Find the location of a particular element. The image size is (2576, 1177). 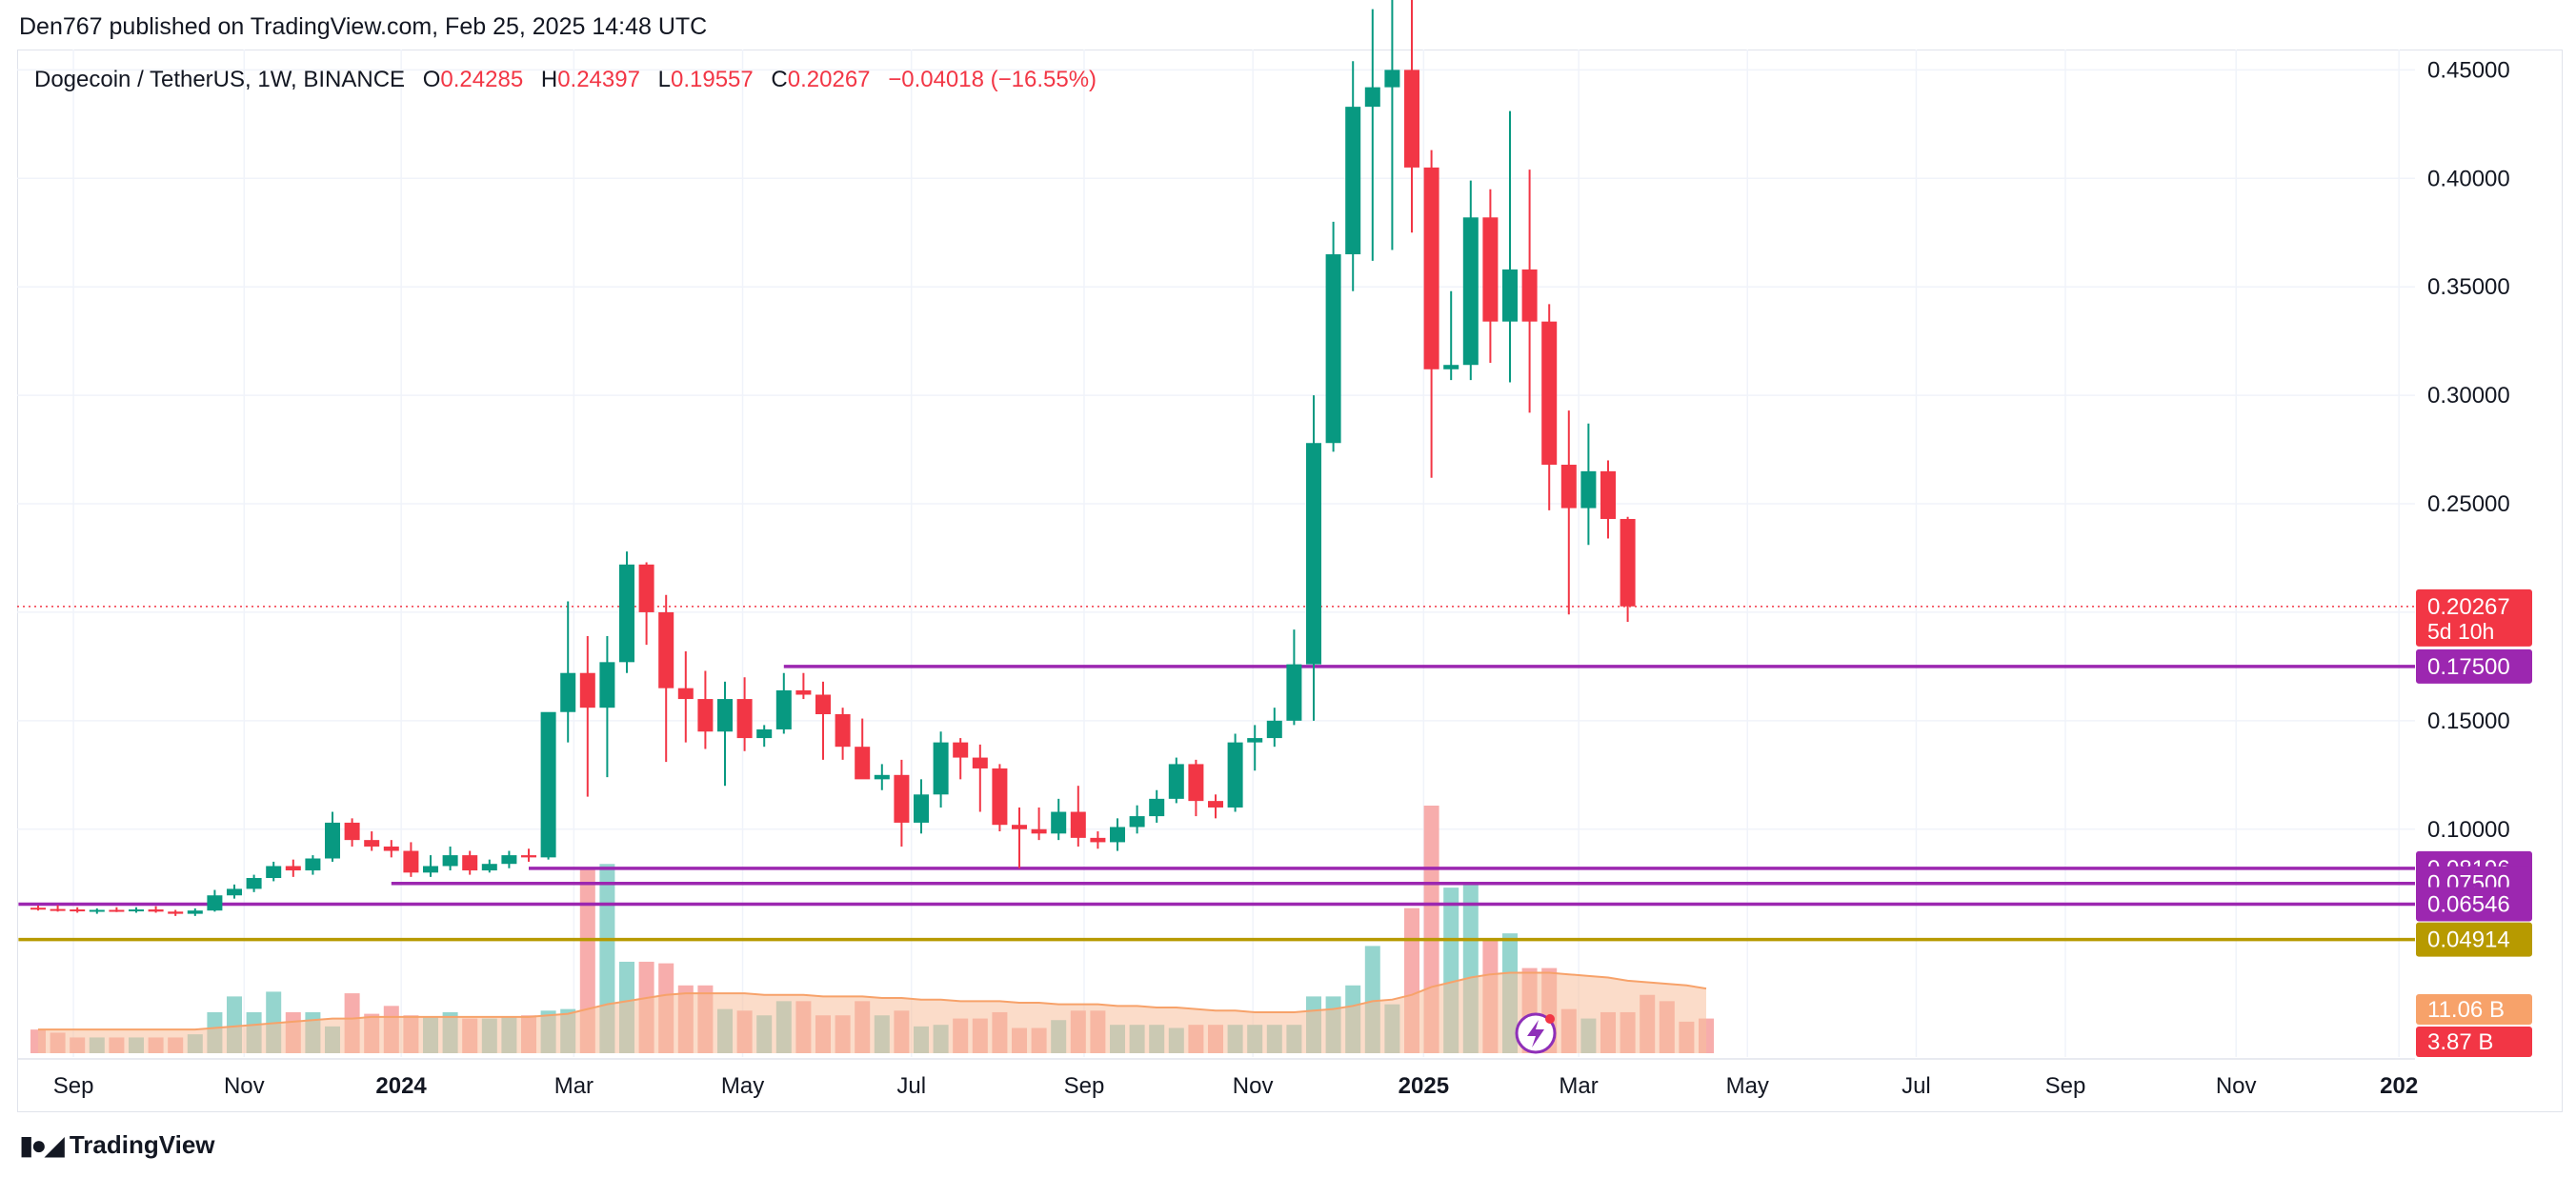

volume-last-tag: 3.87 B is located at coordinates (2460, 1042).